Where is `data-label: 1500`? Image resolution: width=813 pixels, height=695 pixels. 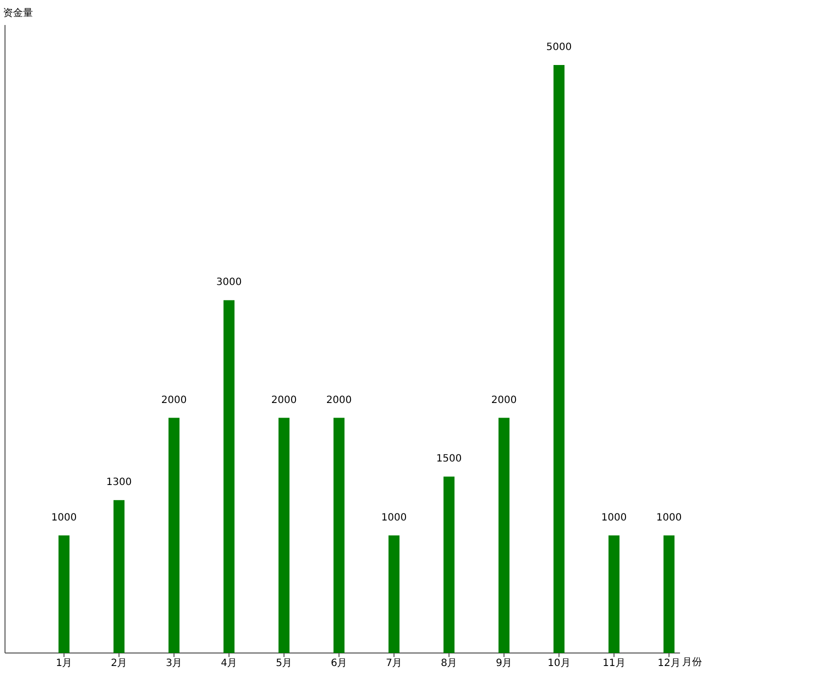
data-label: 1500 is located at coordinates (449, 459).